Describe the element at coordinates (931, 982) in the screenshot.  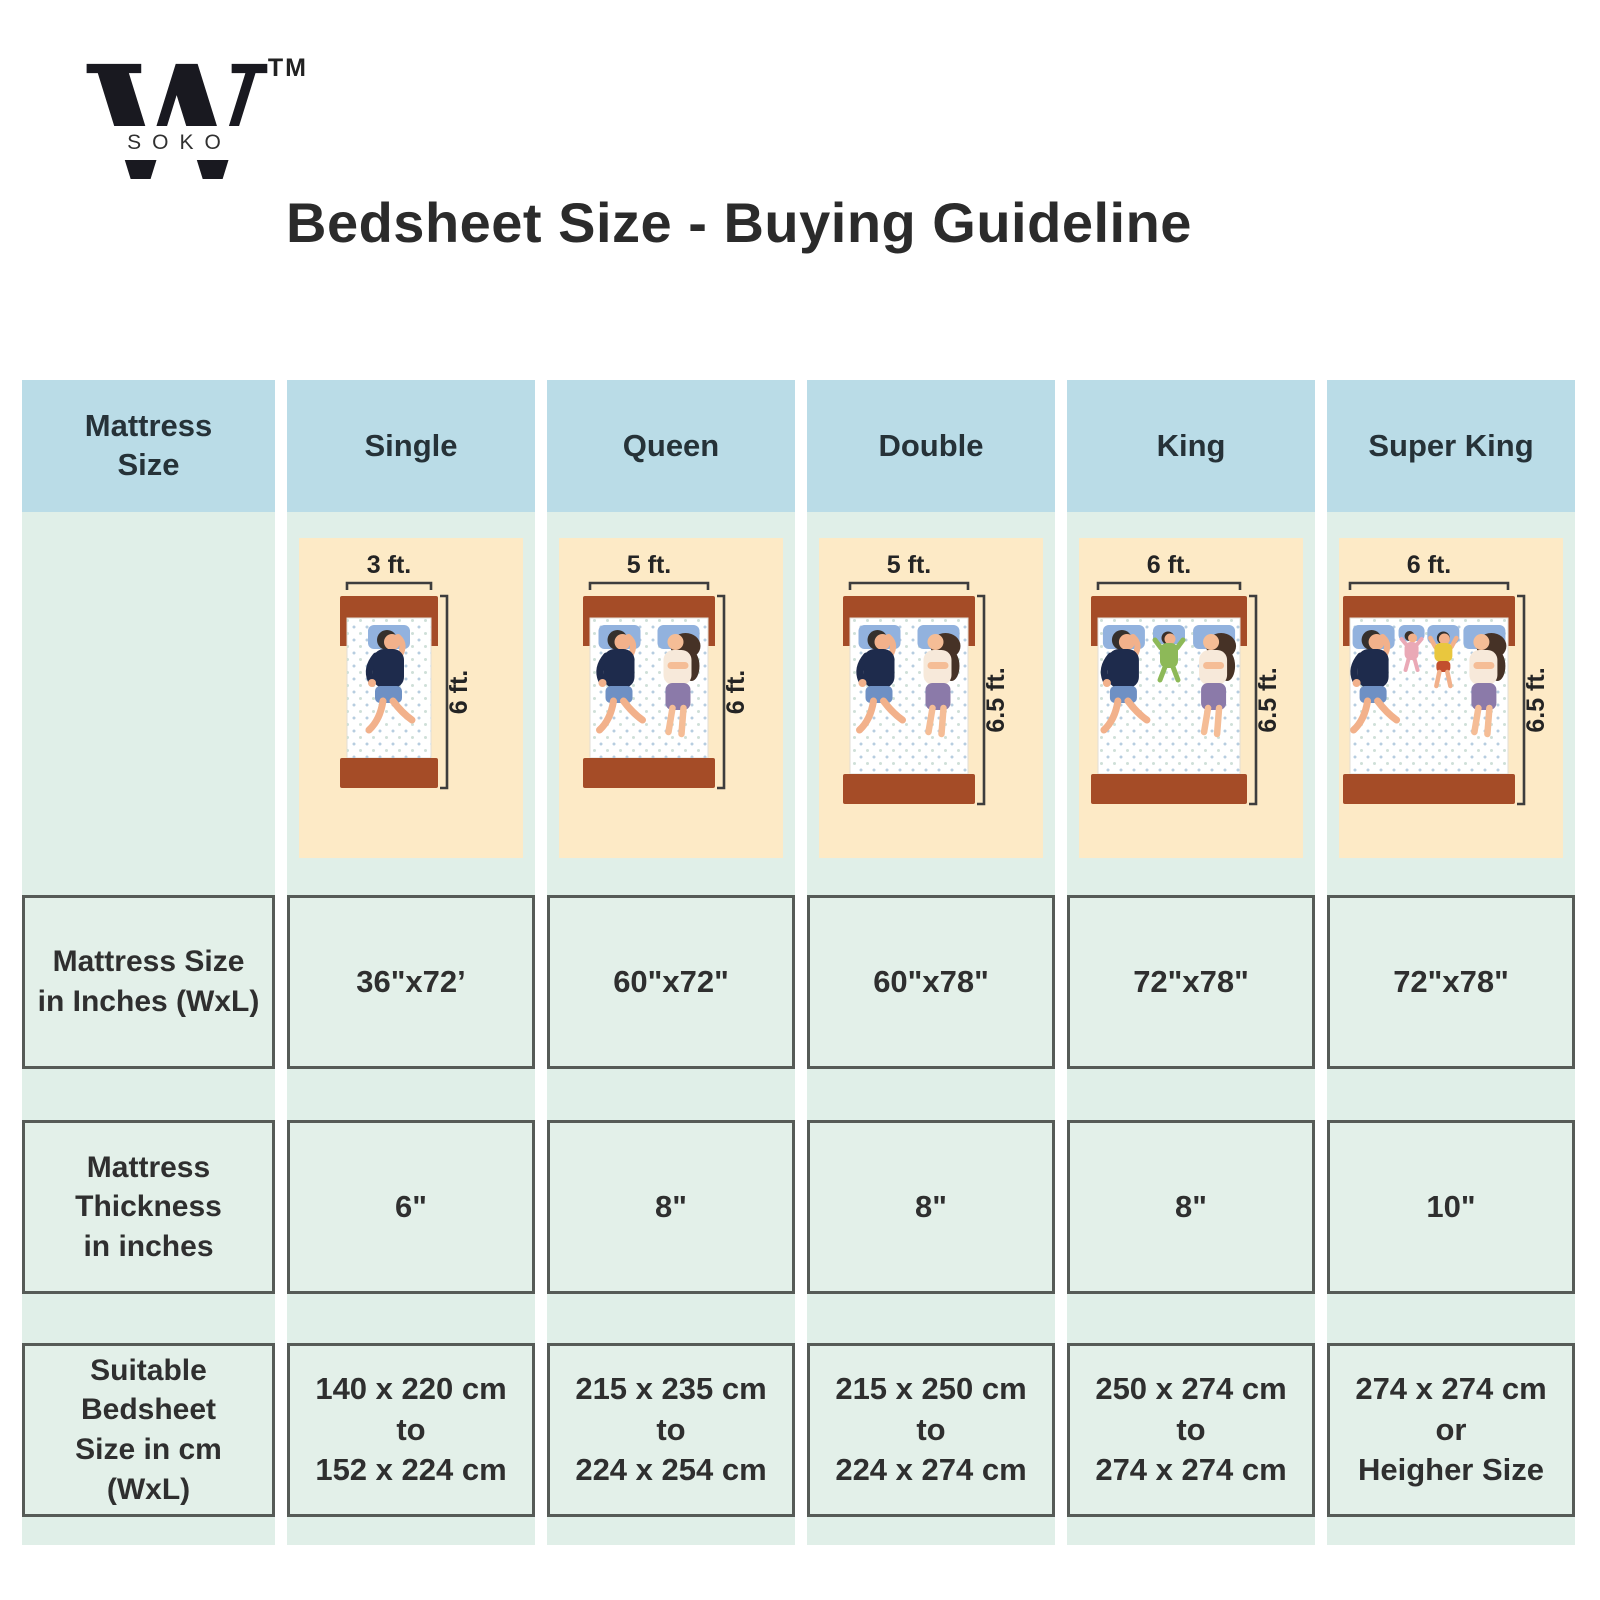
I see `cell-inches: 60"x78"` at that location.